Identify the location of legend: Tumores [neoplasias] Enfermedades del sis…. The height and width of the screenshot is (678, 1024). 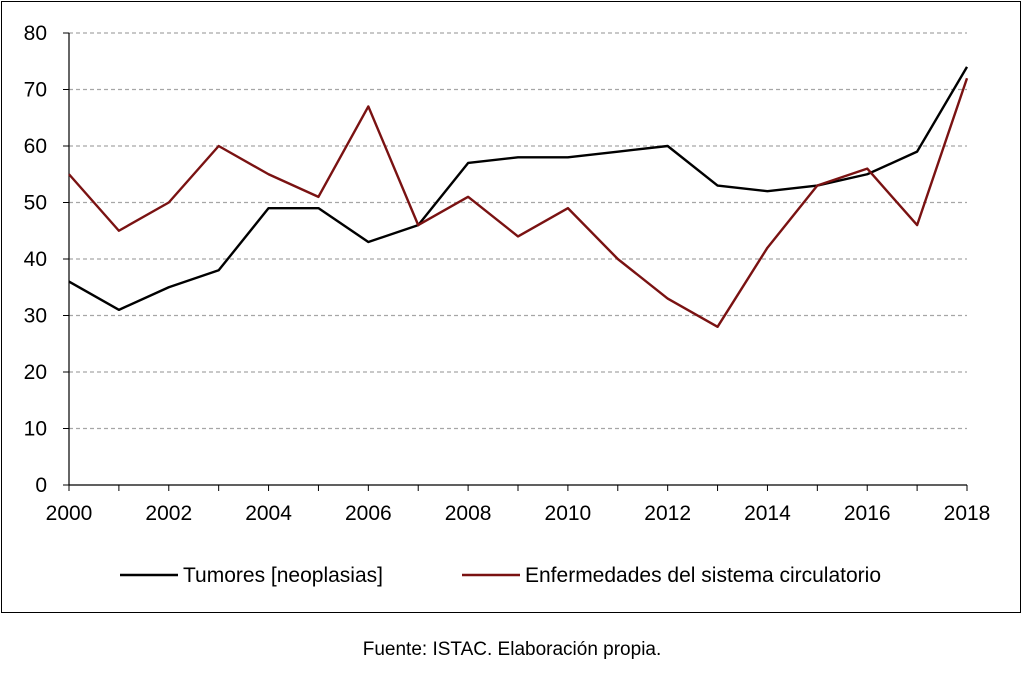
(500, 575).